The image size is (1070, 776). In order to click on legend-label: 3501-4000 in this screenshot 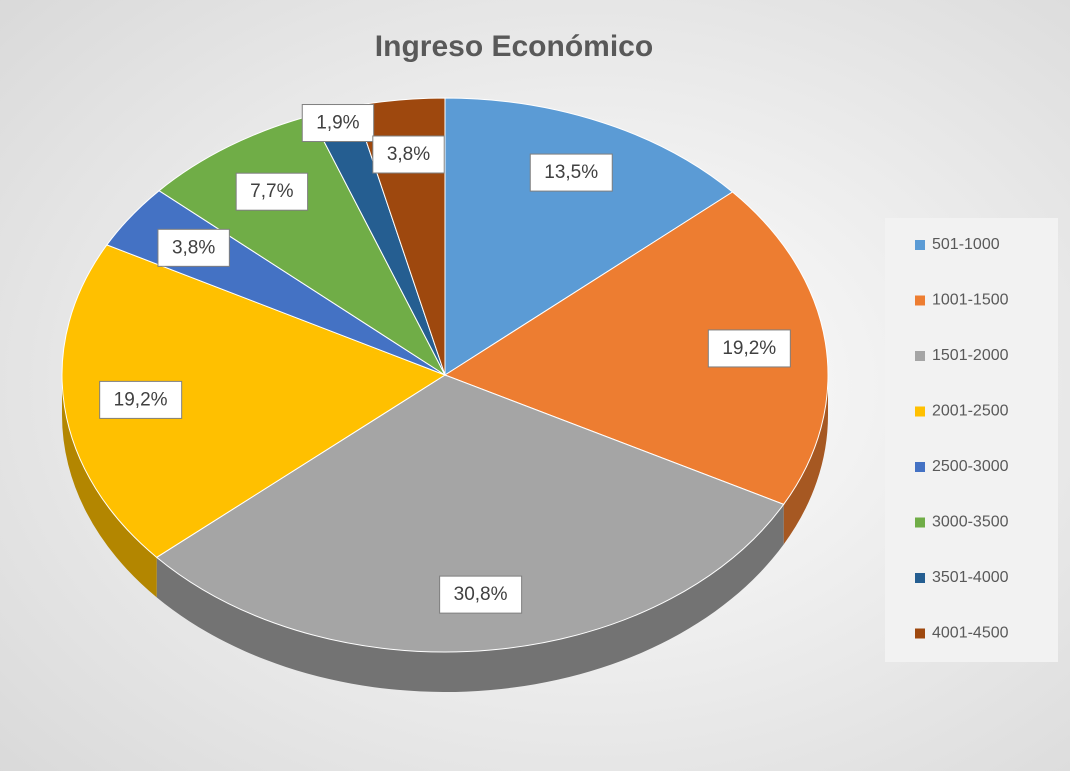, I will do `click(970, 577)`.